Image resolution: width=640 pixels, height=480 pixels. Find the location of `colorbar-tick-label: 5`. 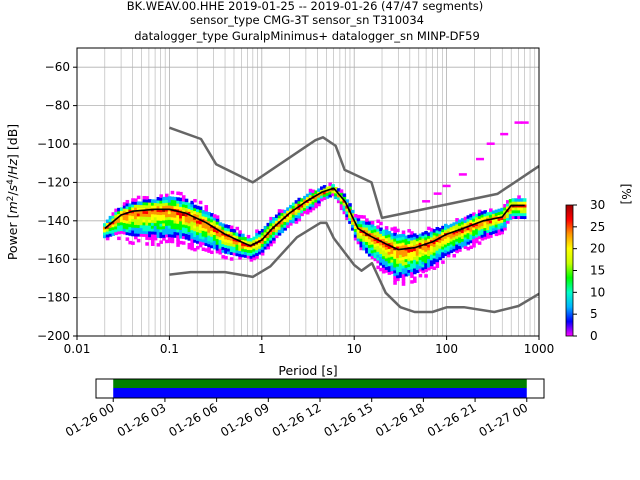

colorbar-tick-label: 5 is located at coordinates (594, 314).